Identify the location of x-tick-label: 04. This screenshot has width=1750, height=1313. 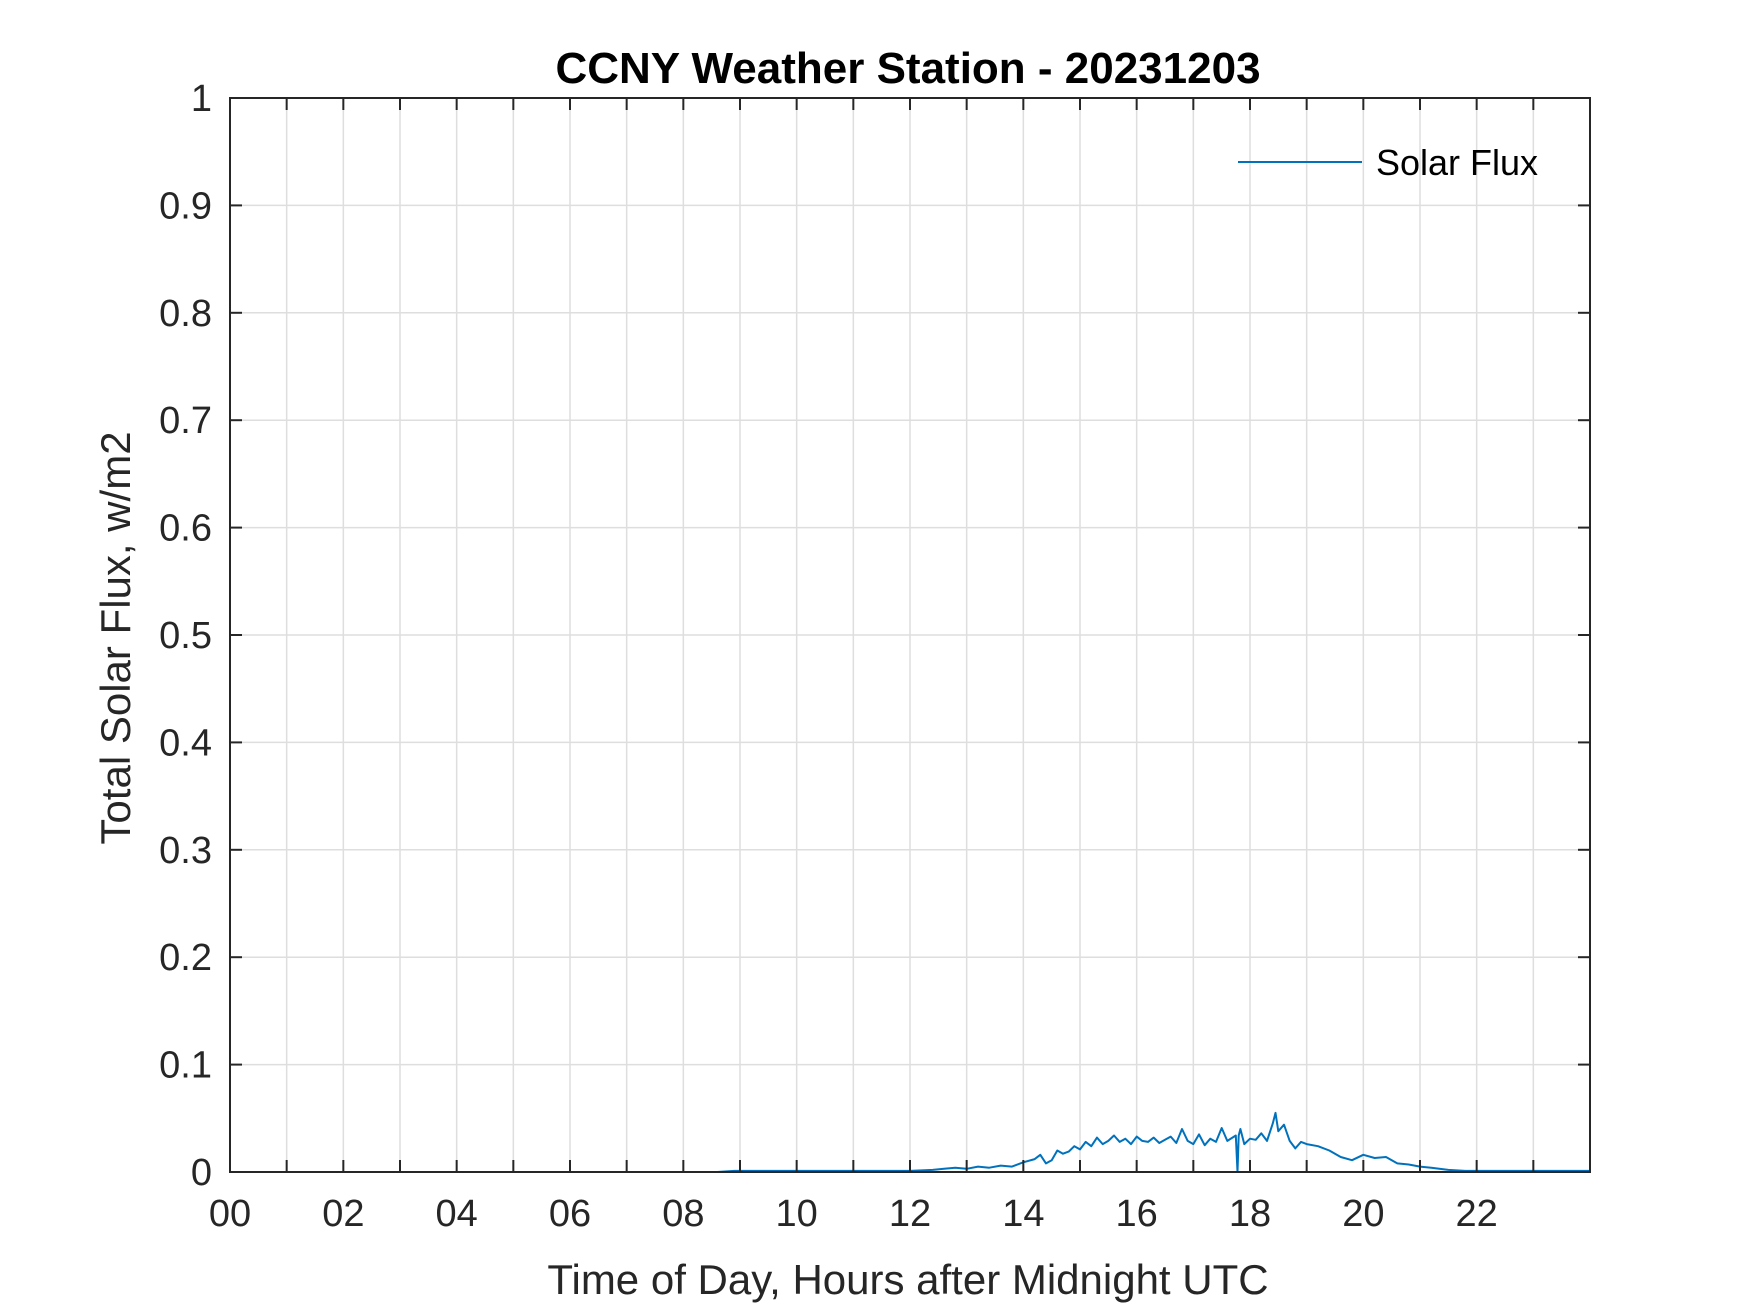
(457, 1214).